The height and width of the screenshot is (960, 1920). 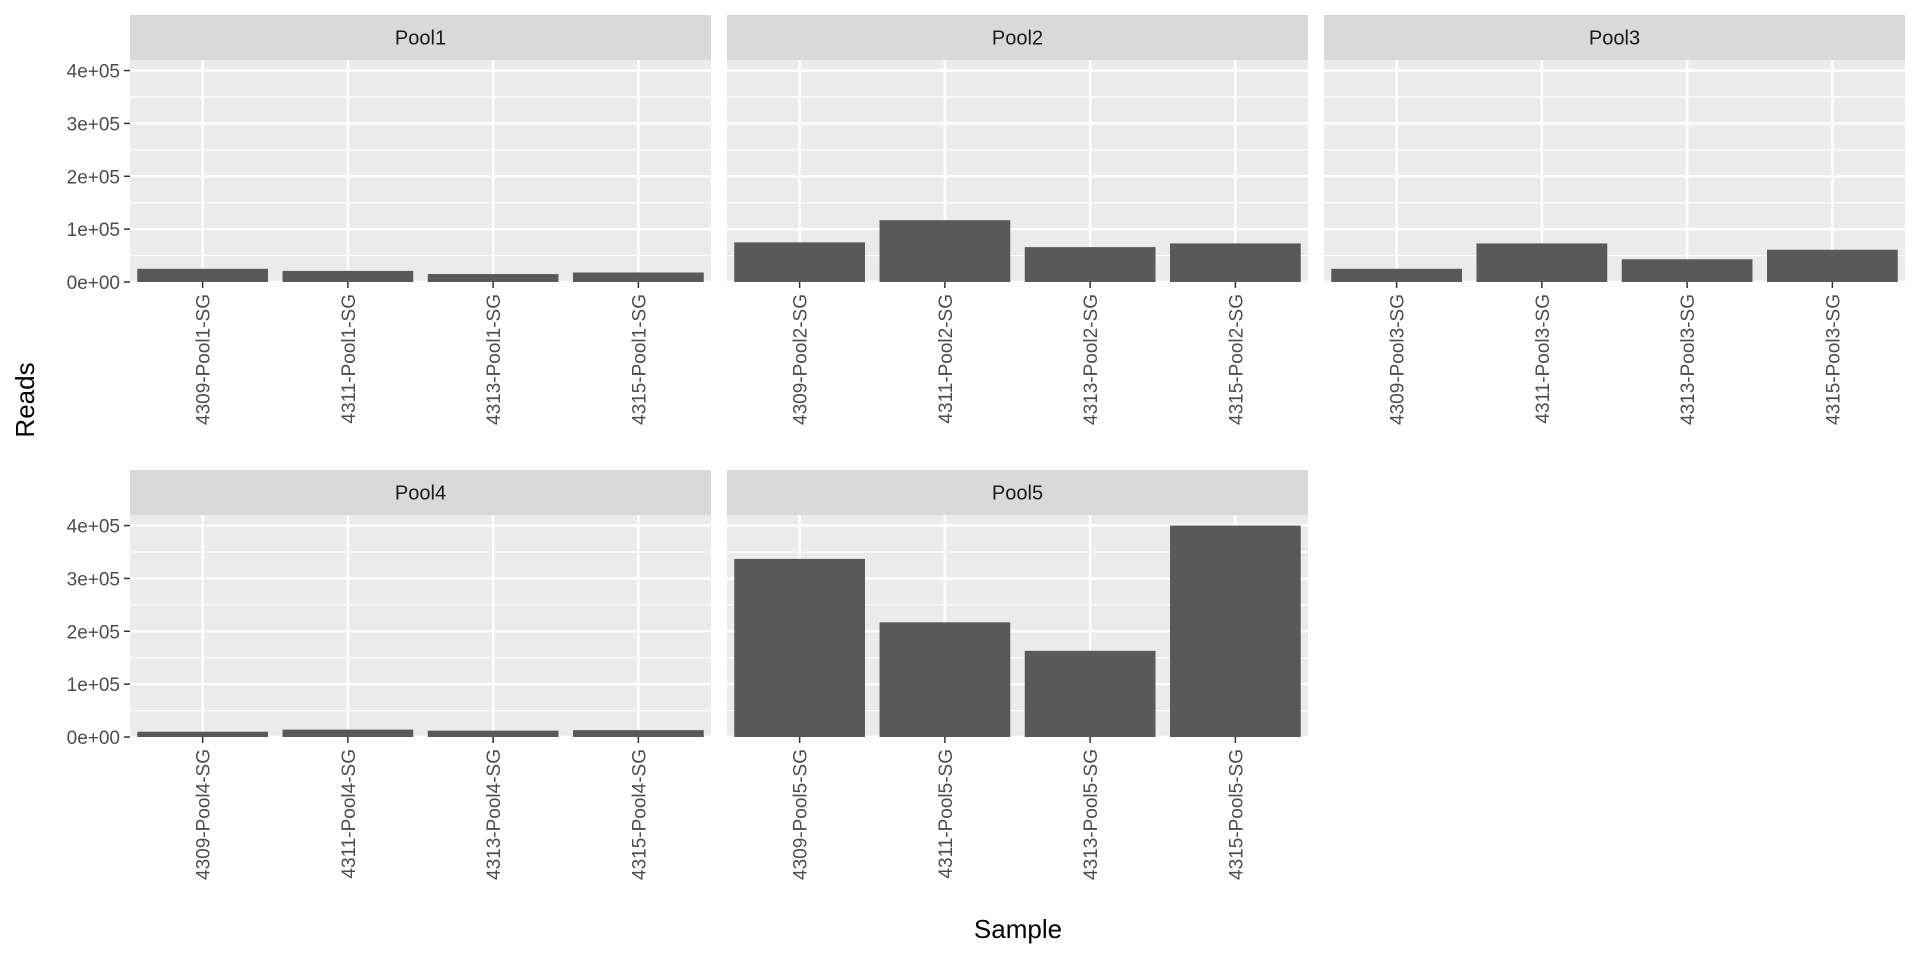 I want to click on x-tick-label: 4313-Pool4-SG, so click(x=494, y=814).